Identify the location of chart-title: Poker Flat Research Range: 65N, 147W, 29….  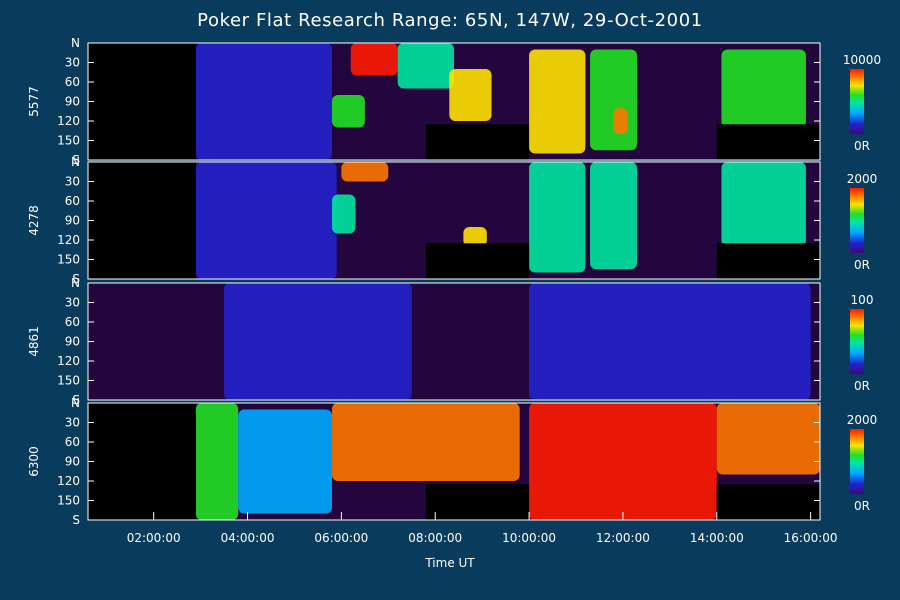
(450, 20).